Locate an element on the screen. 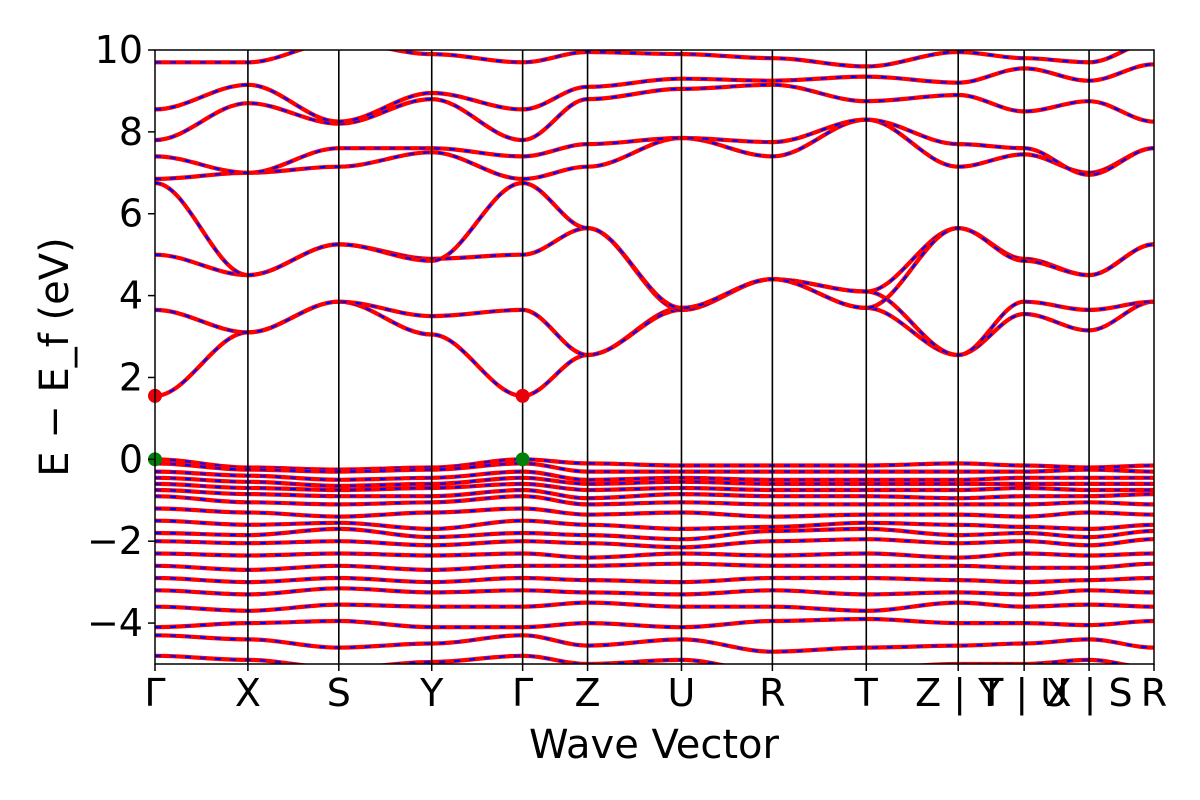  y-axis-label: E − E_f (eV) is located at coordinates (55, 356).